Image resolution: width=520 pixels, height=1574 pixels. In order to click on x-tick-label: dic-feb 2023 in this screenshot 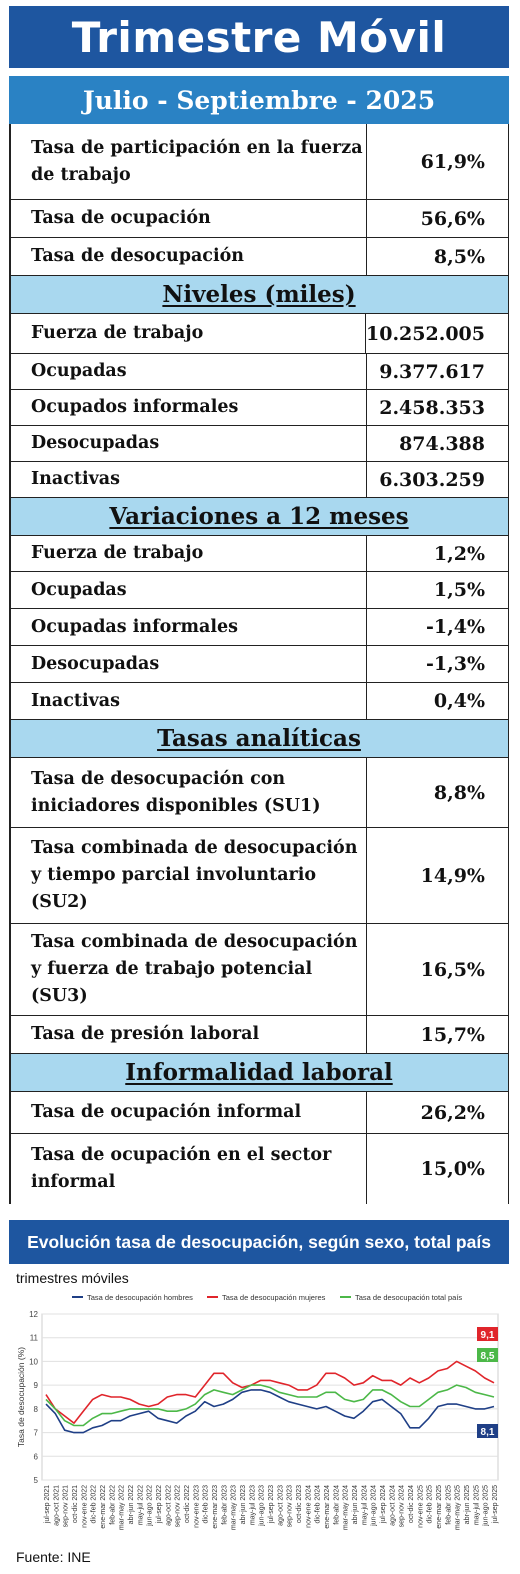, I will do `click(206, 1504)`.